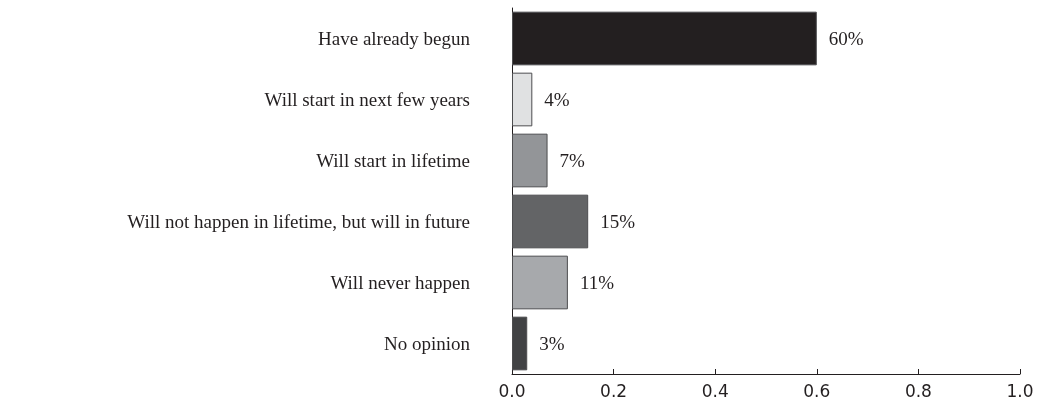 This screenshot has width=1050, height=402. What do you see at coordinates (557, 99) in the screenshot?
I see `data-label: 4%` at bounding box center [557, 99].